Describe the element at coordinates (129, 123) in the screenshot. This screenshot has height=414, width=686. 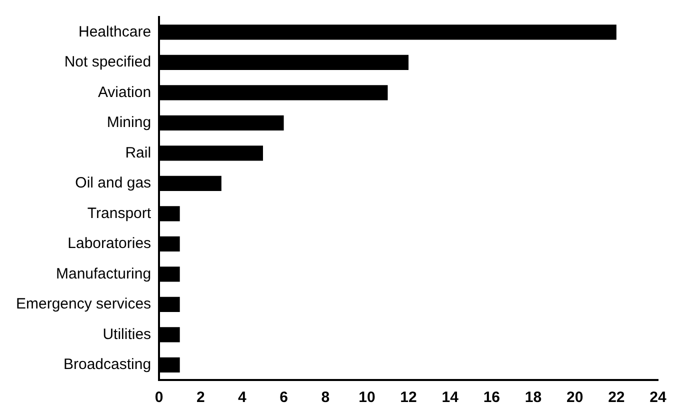
I see `y-tick-label: Mining` at that location.